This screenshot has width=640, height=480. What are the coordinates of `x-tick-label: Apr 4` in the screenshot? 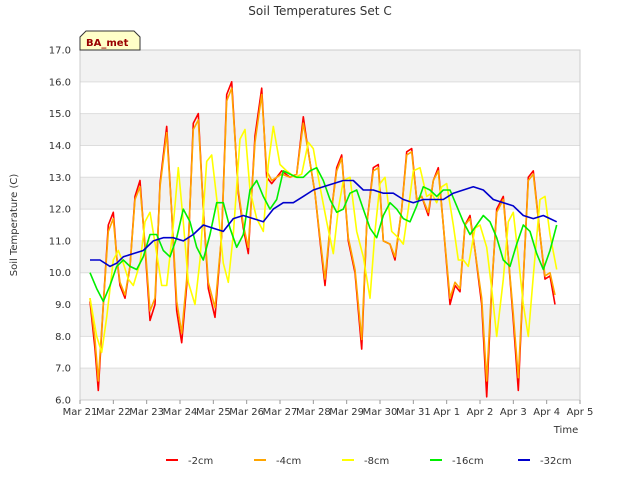 It's located at (546, 412).